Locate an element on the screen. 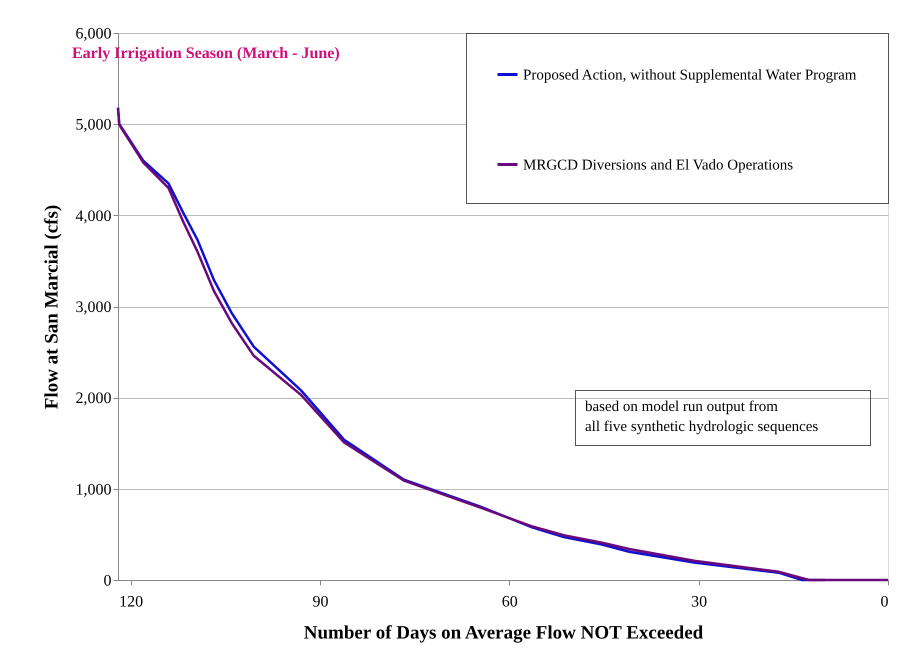  legend-label: Proposed Action, without Supplemental Water Program is located at coordinates (690, 76).